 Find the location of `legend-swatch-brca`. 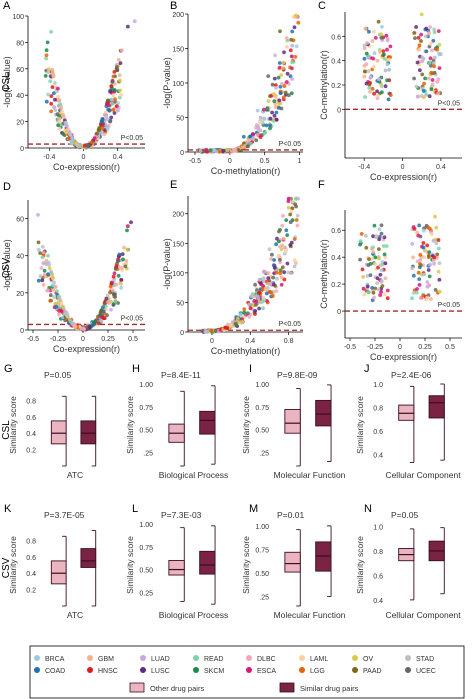

legend-swatch-brca is located at coordinates (37, 658).